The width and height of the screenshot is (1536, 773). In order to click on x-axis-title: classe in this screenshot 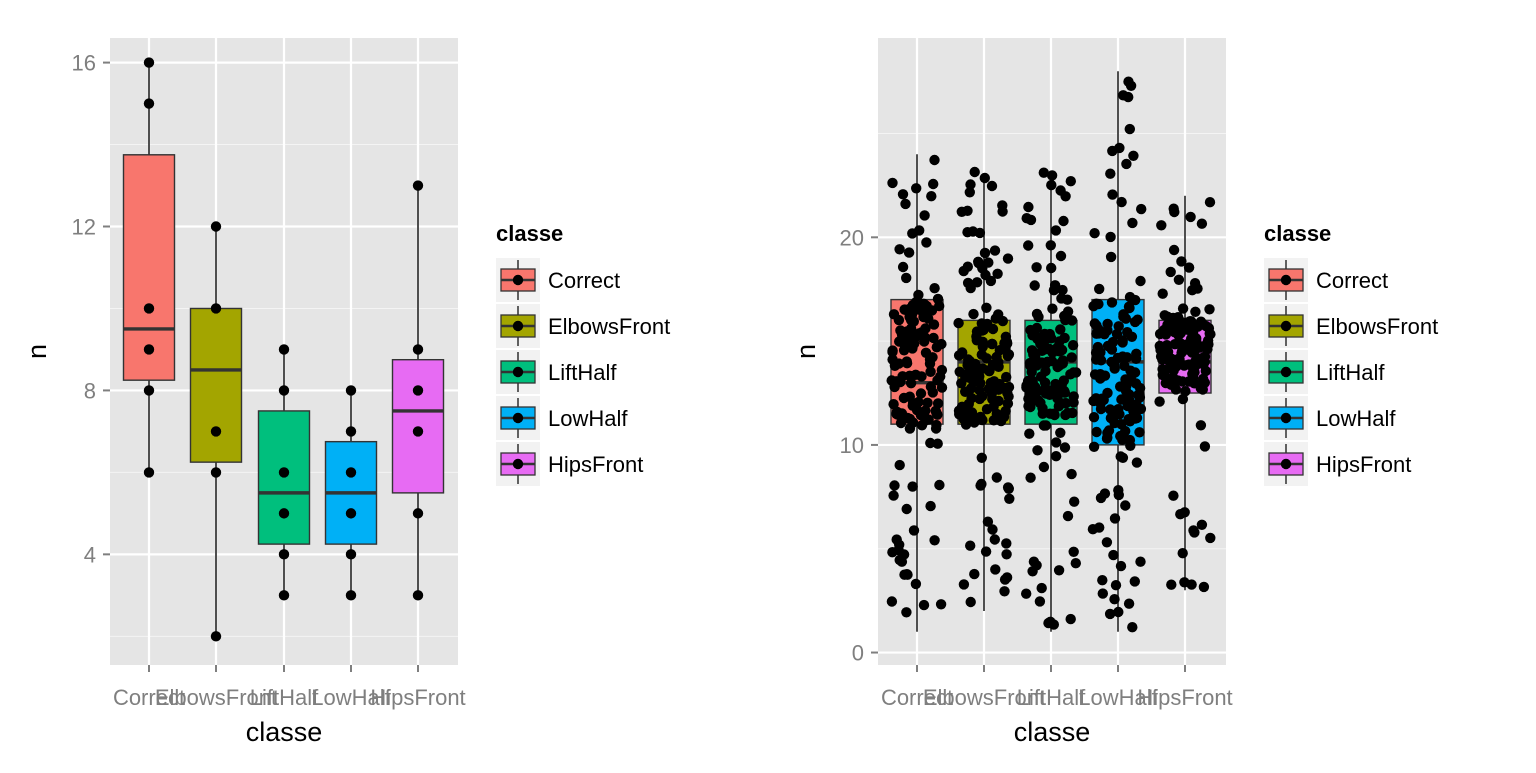, I will do `click(1052, 732)`.